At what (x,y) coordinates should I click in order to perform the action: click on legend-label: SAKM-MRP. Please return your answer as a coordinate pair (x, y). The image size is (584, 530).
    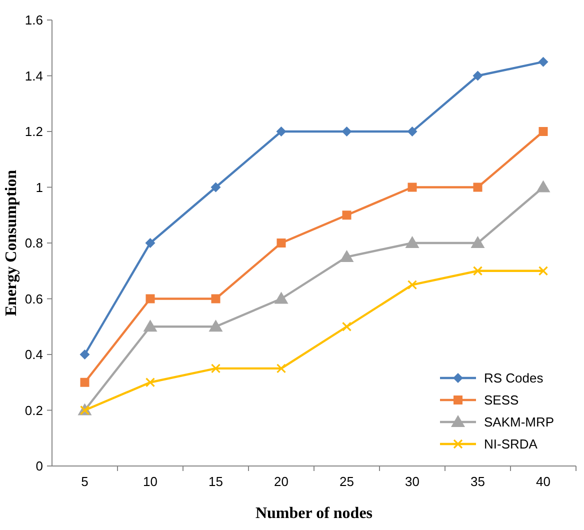
    Looking at the image, I should click on (519, 422).